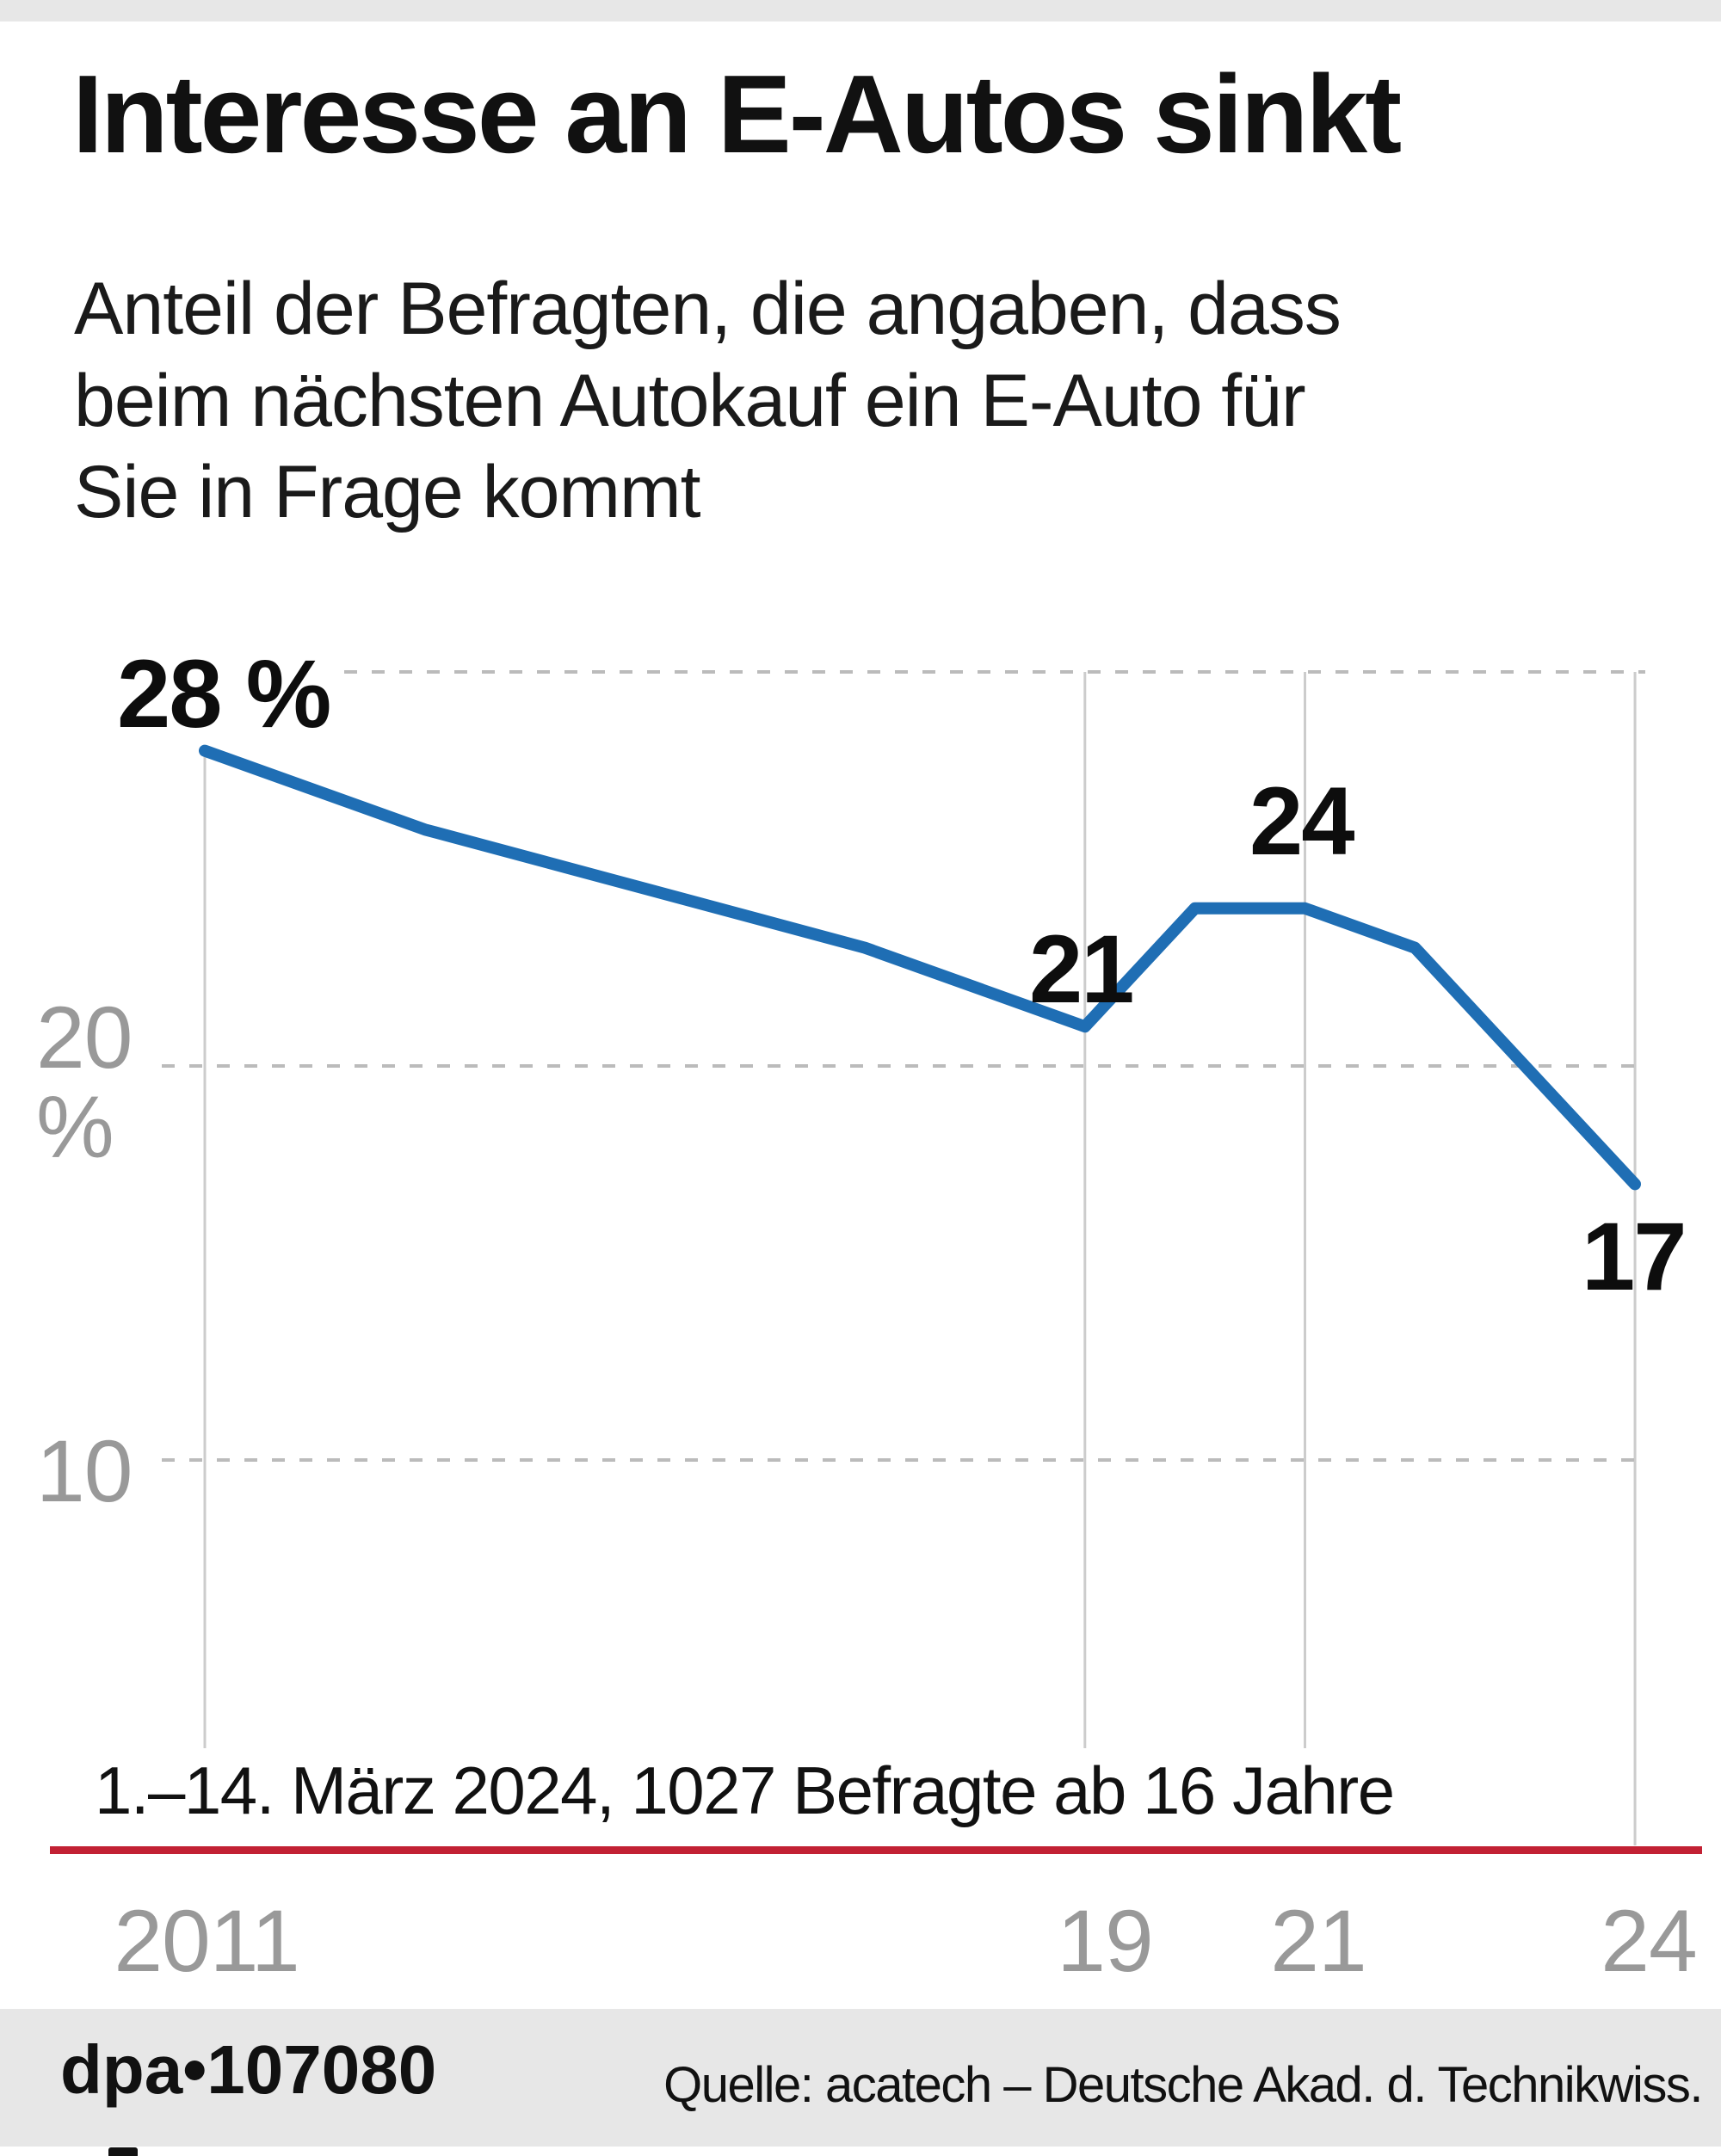  Describe the element at coordinates (206, 1941) in the screenshot. I see `x-tick-2011: 2011` at that location.